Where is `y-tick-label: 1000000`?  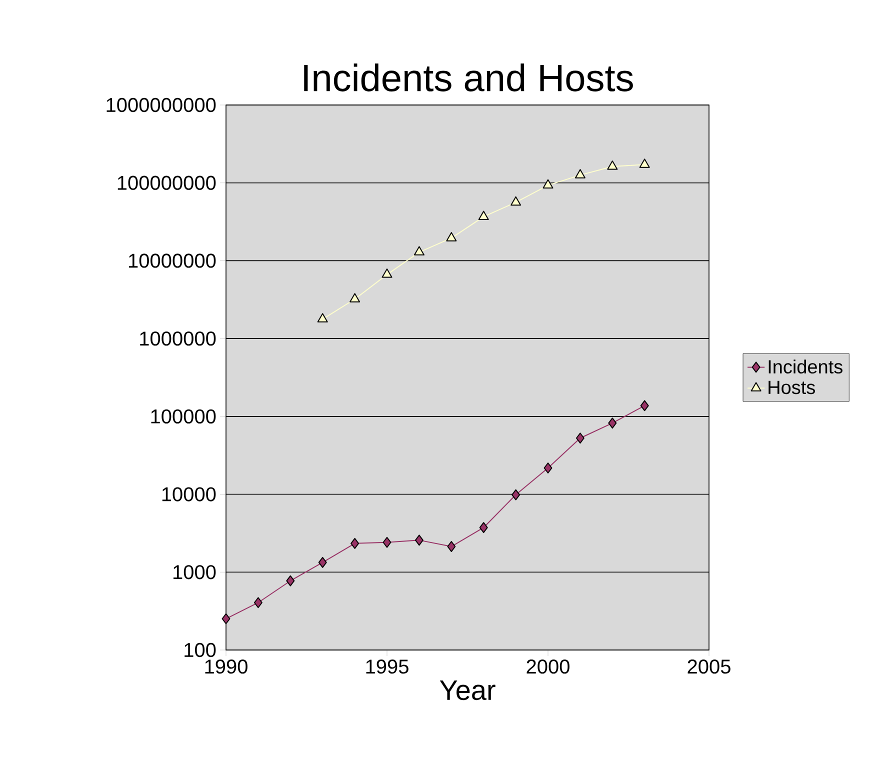
y-tick-label: 1000000 is located at coordinates (178, 338).